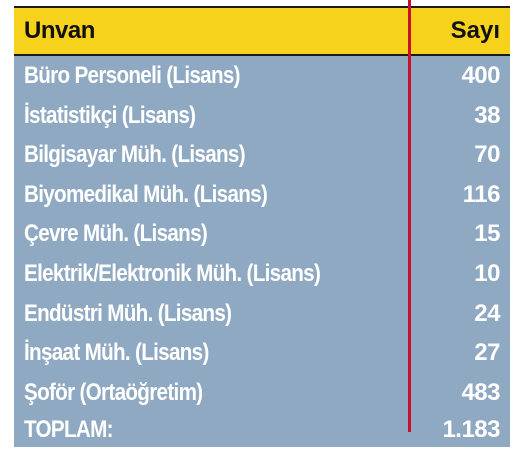 Image resolution: width=518 pixels, height=454 pixels. I want to click on row-count: 27, so click(487, 353).